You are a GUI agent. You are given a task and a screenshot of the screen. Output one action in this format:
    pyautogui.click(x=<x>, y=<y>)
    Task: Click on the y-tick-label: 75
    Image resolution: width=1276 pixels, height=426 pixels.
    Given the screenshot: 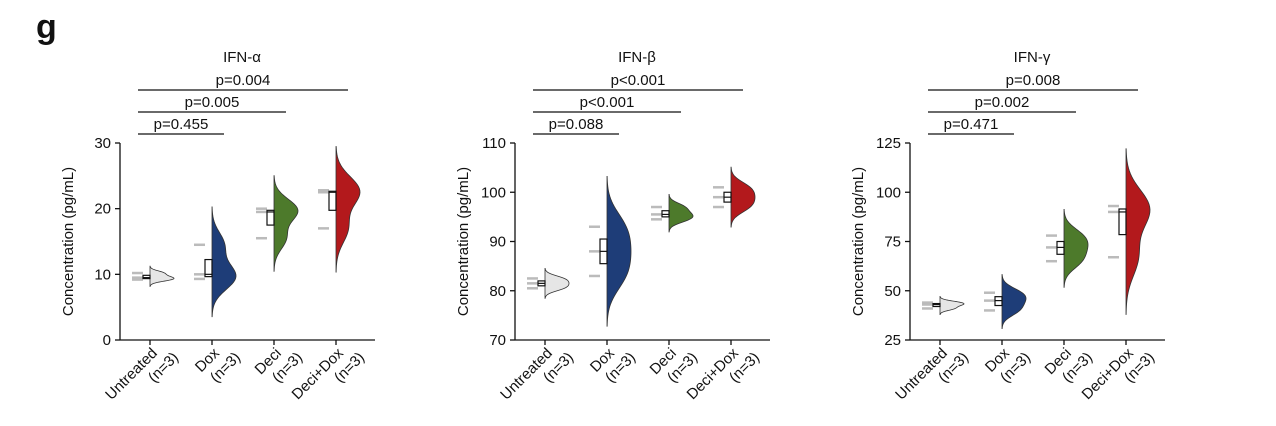 What is the action you would take?
    pyautogui.click(x=892, y=242)
    